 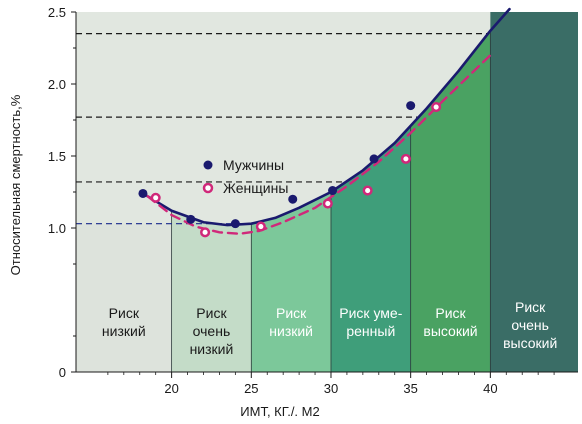 I want to click on zone-0-label-line-1: низкий, so click(x=124, y=331).